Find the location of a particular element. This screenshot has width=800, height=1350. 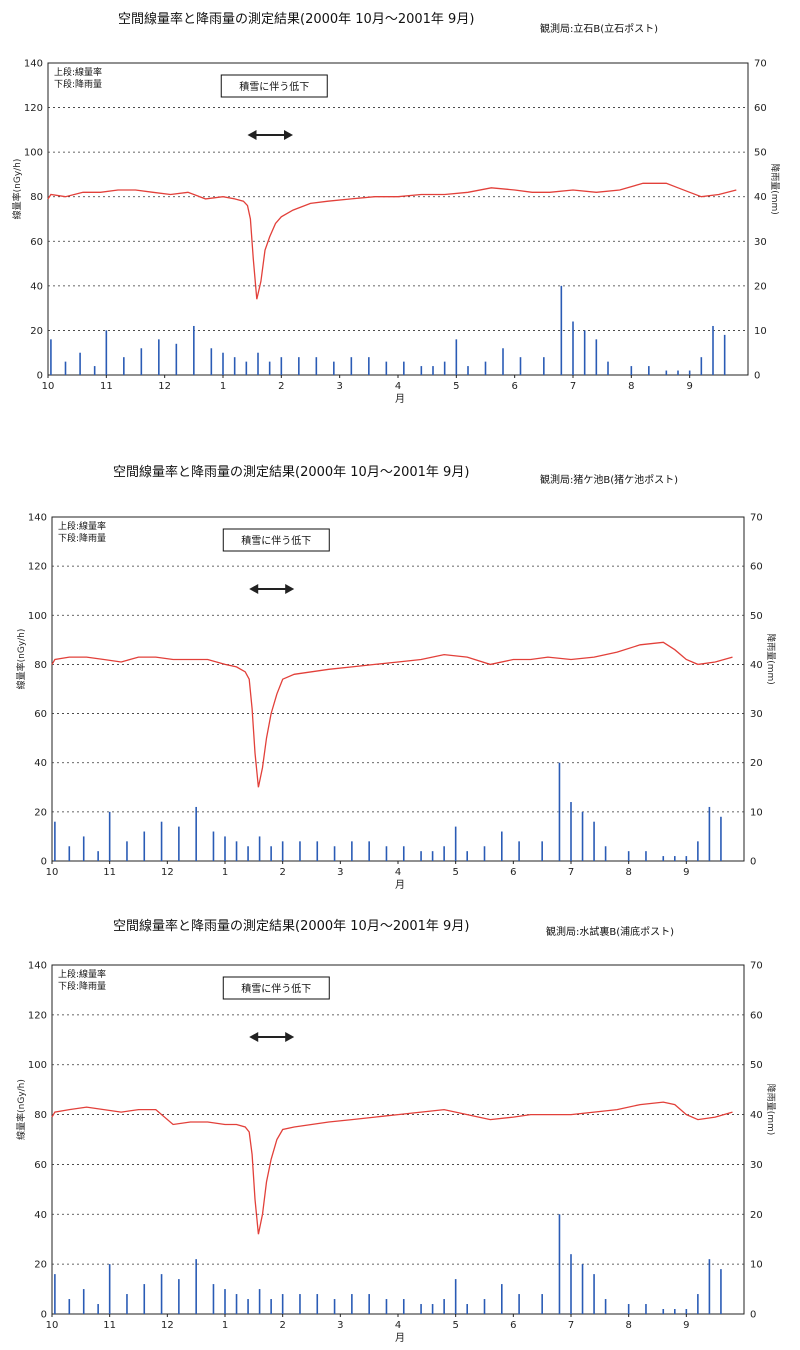

station-label: 観測局:水試裏B(浦底ポスト) is located at coordinates (610, 932).